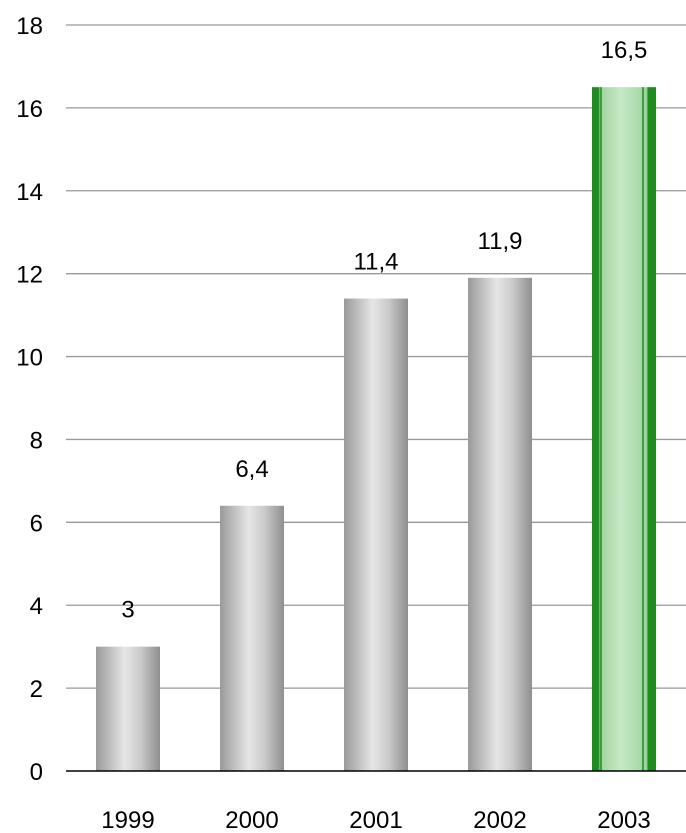 Image resolution: width=686 pixels, height=833 pixels. I want to click on x-tick-label-2000: 2000, so click(251, 820).